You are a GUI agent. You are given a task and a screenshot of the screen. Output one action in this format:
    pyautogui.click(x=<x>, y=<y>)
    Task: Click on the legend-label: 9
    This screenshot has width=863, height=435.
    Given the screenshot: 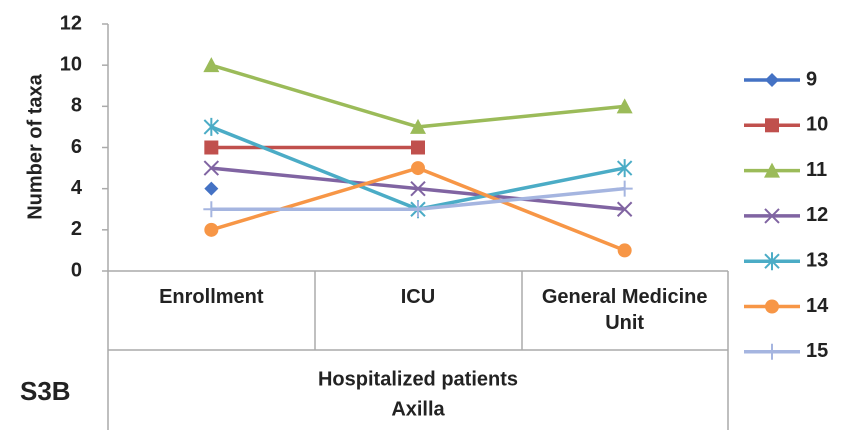 What is the action you would take?
    pyautogui.click(x=811, y=79)
    